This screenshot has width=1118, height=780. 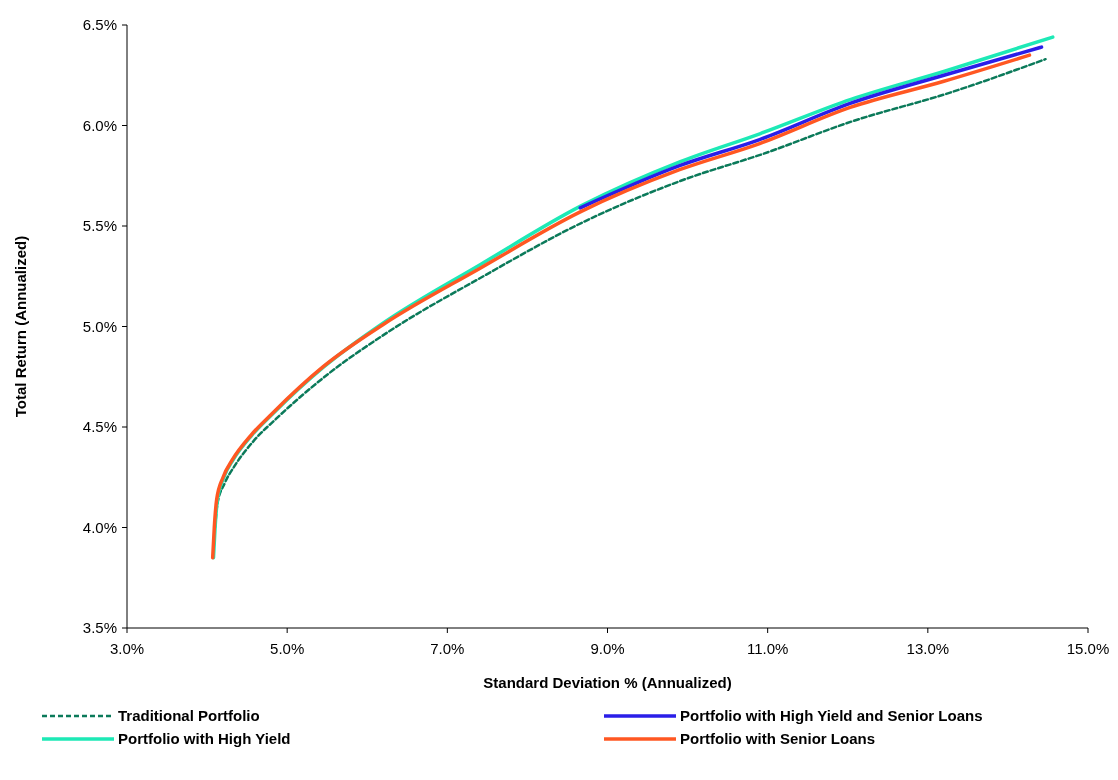 What do you see at coordinates (20, 326) in the screenshot?
I see `y-axis-title: Total Return (Annualized)` at bounding box center [20, 326].